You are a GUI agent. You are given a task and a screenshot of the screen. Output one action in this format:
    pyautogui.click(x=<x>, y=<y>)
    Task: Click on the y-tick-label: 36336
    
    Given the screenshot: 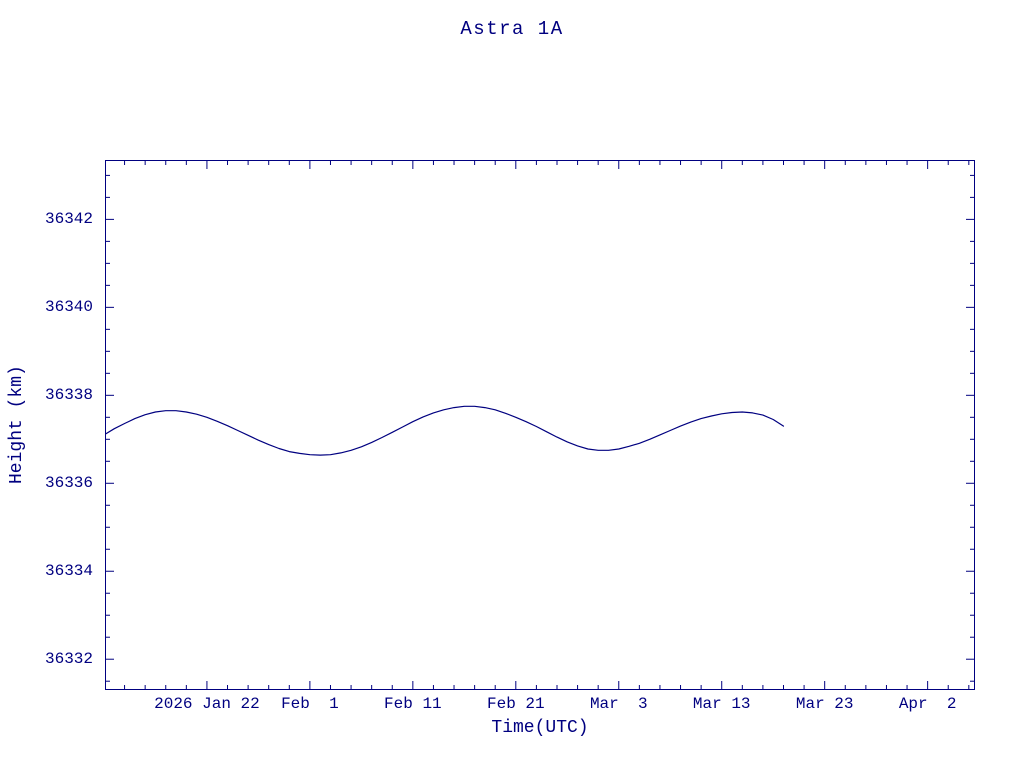 What is the action you would take?
    pyautogui.click(x=68, y=483)
    